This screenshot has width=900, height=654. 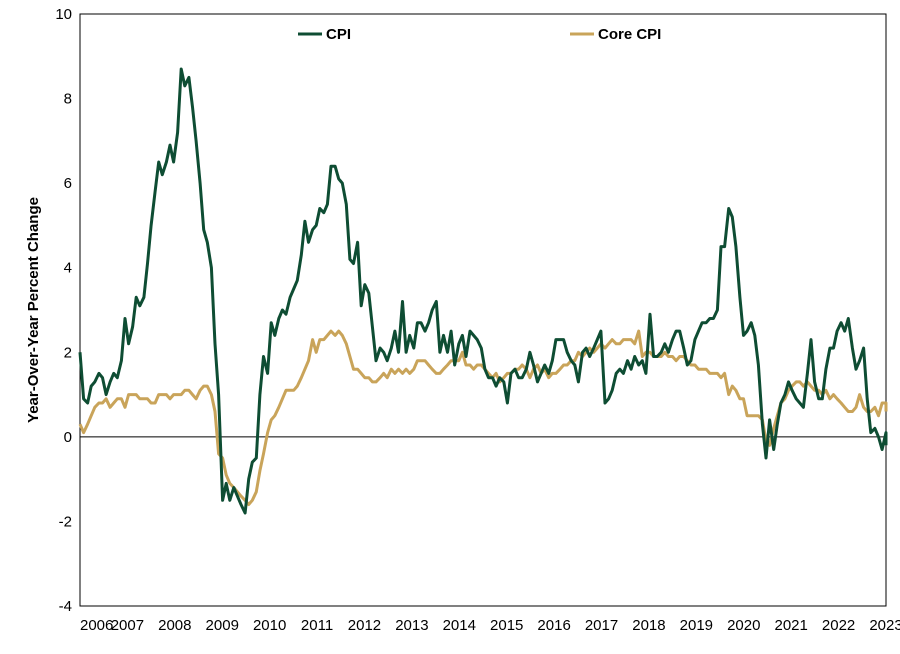 What do you see at coordinates (629, 34) in the screenshot?
I see `legend-label-core-cpi: Core CPI` at bounding box center [629, 34].